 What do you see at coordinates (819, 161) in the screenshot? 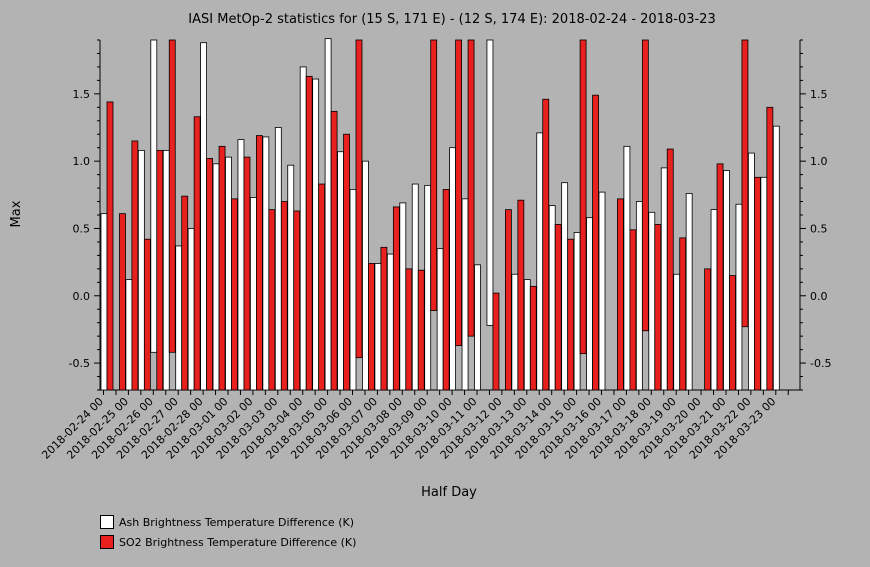
I see `y-tick-label-right: 1.0` at bounding box center [819, 161].